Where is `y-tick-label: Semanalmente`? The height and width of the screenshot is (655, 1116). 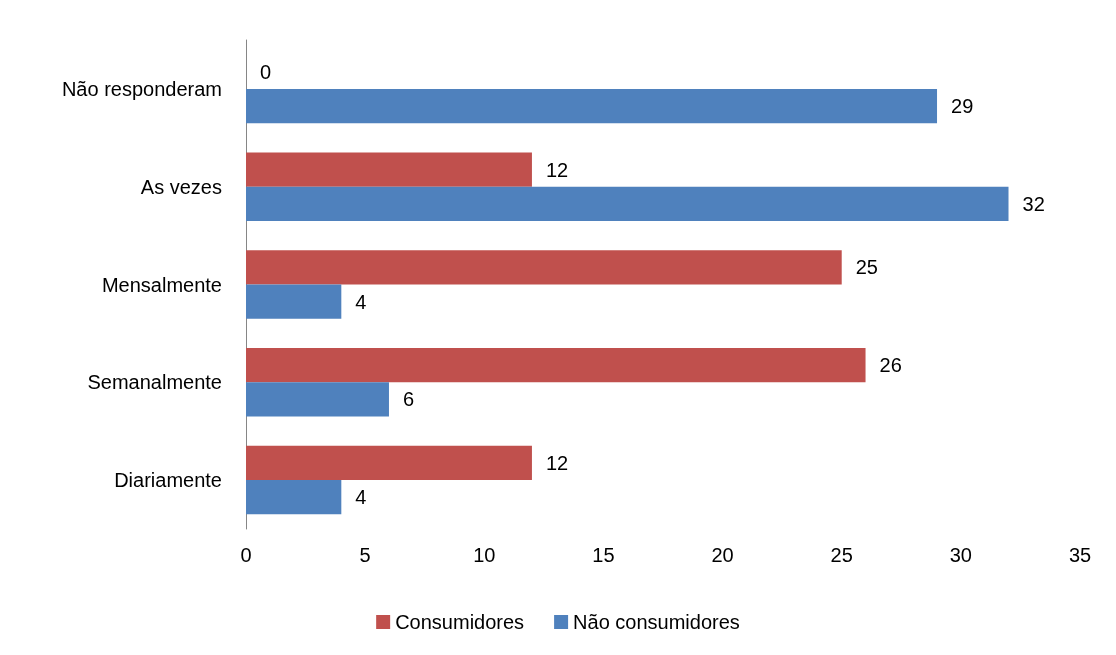 y-tick-label: Semanalmente is located at coordinates (154, 382).